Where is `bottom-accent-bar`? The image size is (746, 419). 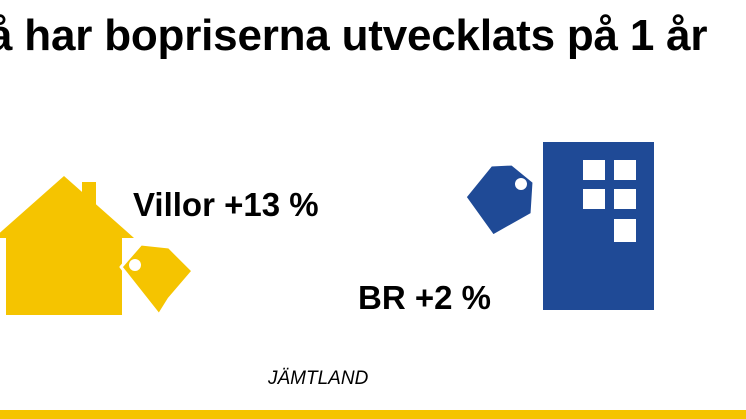
bottom-accent-bar is located at coordinates (373, 414).